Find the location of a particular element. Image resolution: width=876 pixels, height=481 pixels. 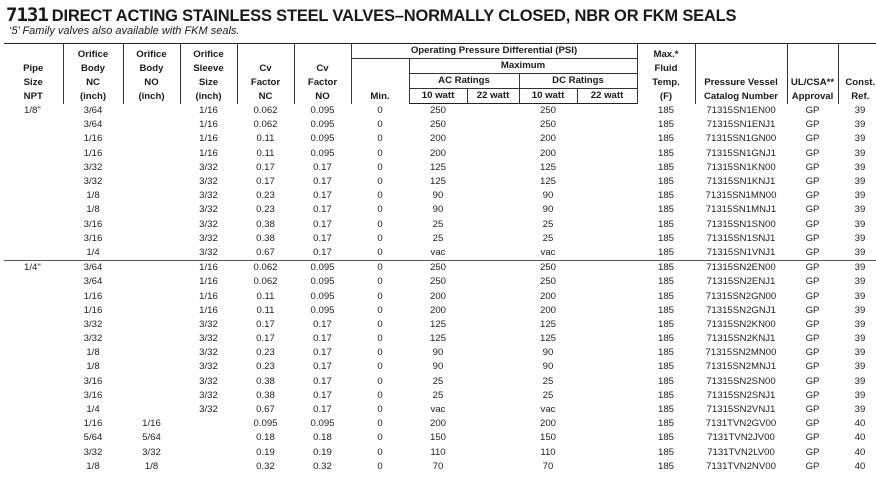

header-dc-10w: 10 watt is located at coordinates (547, 96).